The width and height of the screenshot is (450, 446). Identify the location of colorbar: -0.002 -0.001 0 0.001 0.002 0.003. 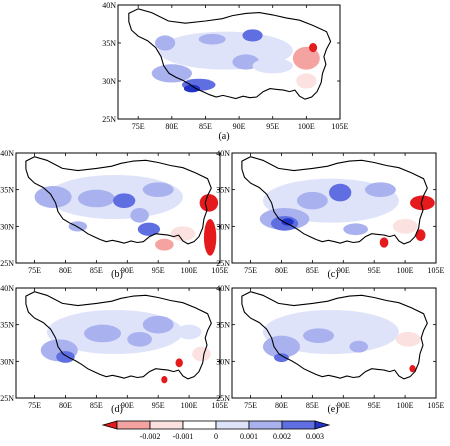
(216, 430).